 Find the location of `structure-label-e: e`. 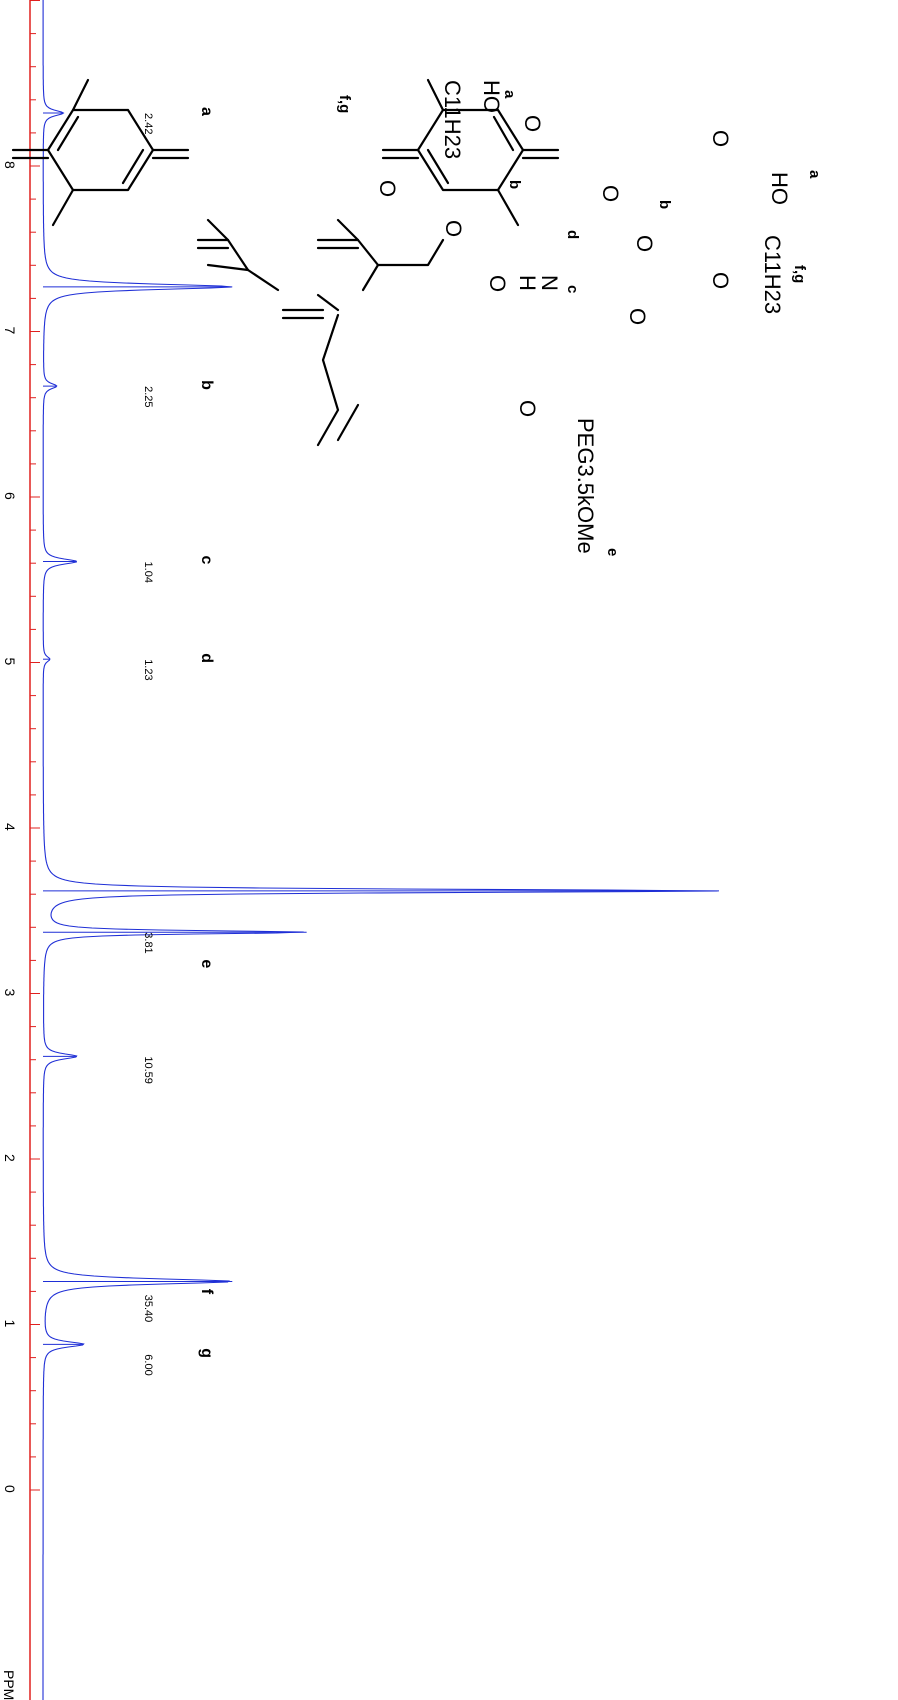

structure-label-e: e is located at coordinates (612, 552).